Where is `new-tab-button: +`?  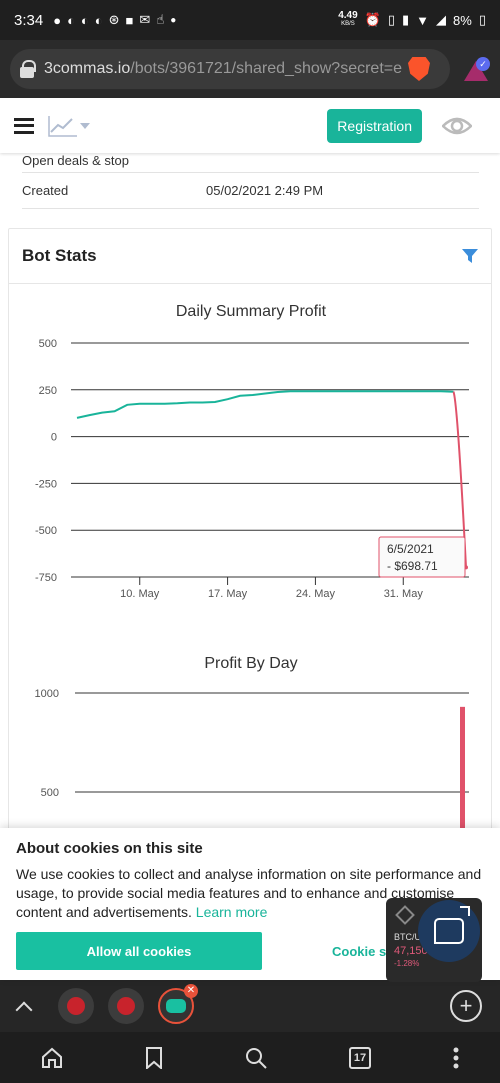 new-tab-button: + is located at coordinates (466, 1006).